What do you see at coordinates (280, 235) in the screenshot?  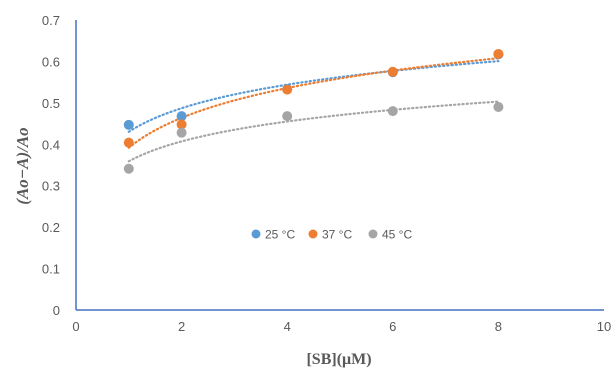 I see `legend-label: 25 °C` at bounding box center [280, 235].